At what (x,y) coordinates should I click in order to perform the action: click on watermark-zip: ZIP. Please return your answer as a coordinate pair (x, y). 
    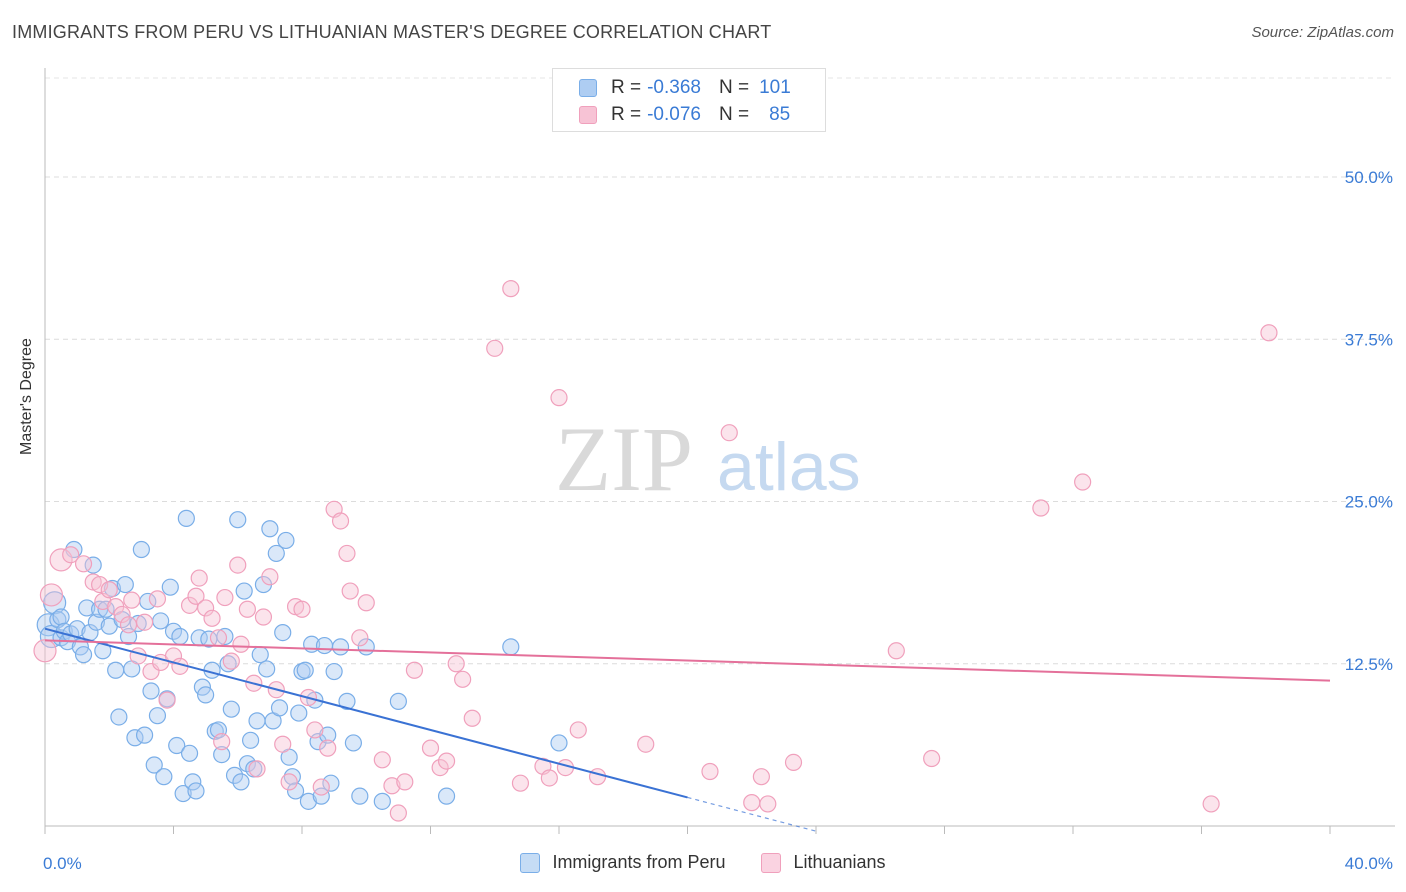
    Looking at the image, I should click on (624, 459).